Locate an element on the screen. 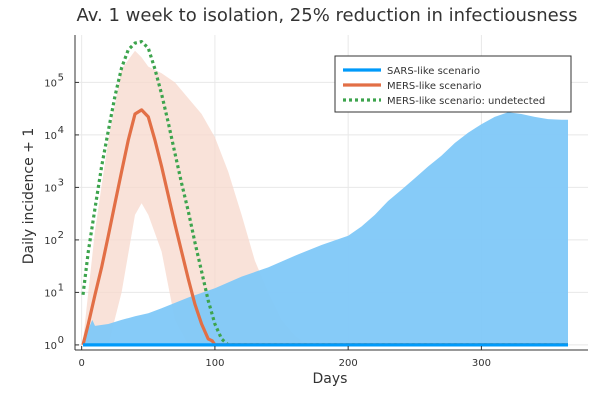 This screenshot has height=400, width=600. y-tick-exp-0: 0 is located at coordinates (61, 340).